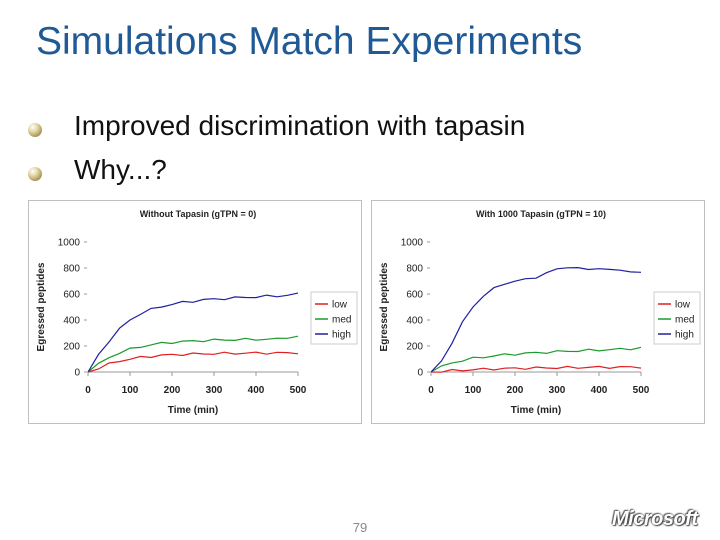  I want to click on slide-title: Simulations Match Experiments, so click(309, 41).